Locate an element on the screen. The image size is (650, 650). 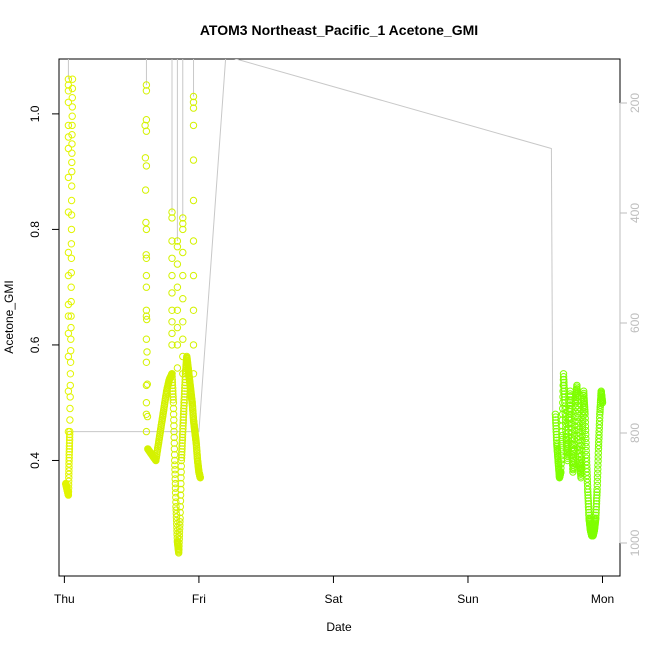
x-tick-label: Fri is located at coordinates (199, 599).